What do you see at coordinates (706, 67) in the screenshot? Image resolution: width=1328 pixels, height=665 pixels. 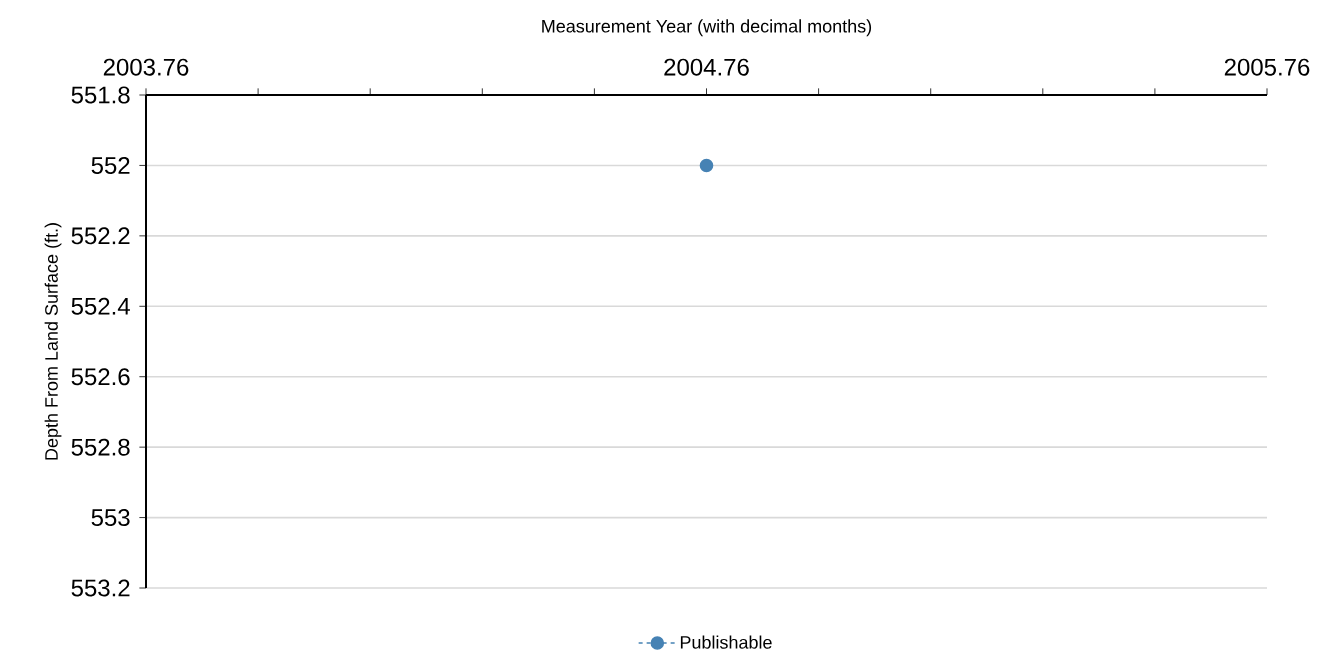 I see `x-tick-label: 2004.76` at bounding box center [706, 67].